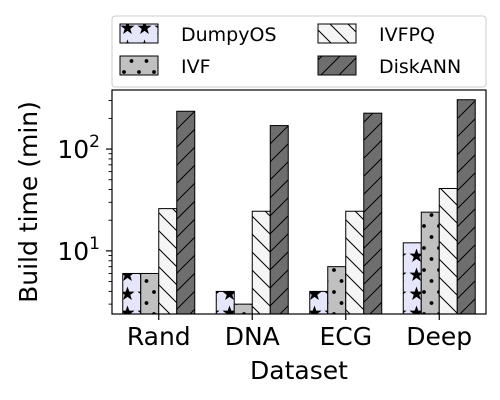  I want to click on legend: DumpyOS IVF IVFPQ DiskANN, so click(299, 51).